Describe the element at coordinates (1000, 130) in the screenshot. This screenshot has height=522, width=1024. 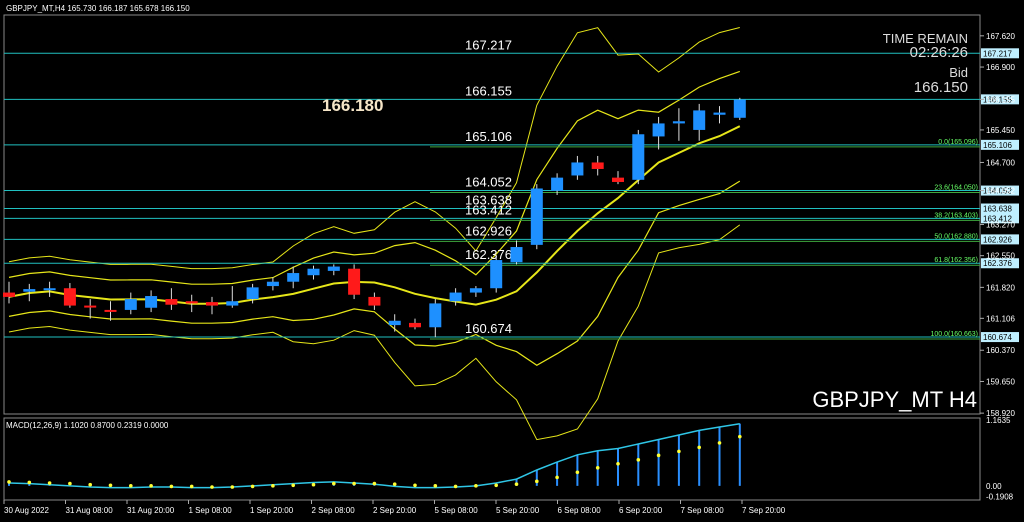
I see `y-tick-label: 165.450` at that location.